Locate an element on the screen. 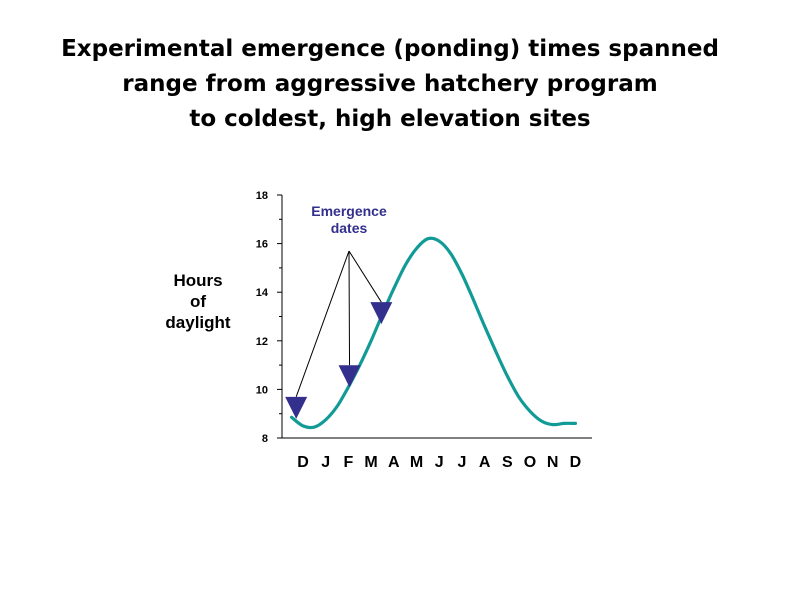  x-tick-label: F is located at coordinates (349, 462).